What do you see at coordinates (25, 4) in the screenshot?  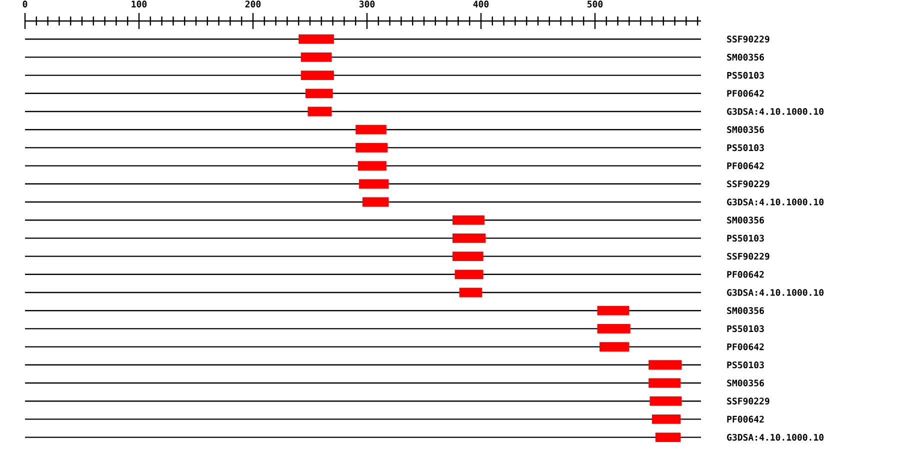 I see `x-tick-label: 0` at bounding box center [25, 4].